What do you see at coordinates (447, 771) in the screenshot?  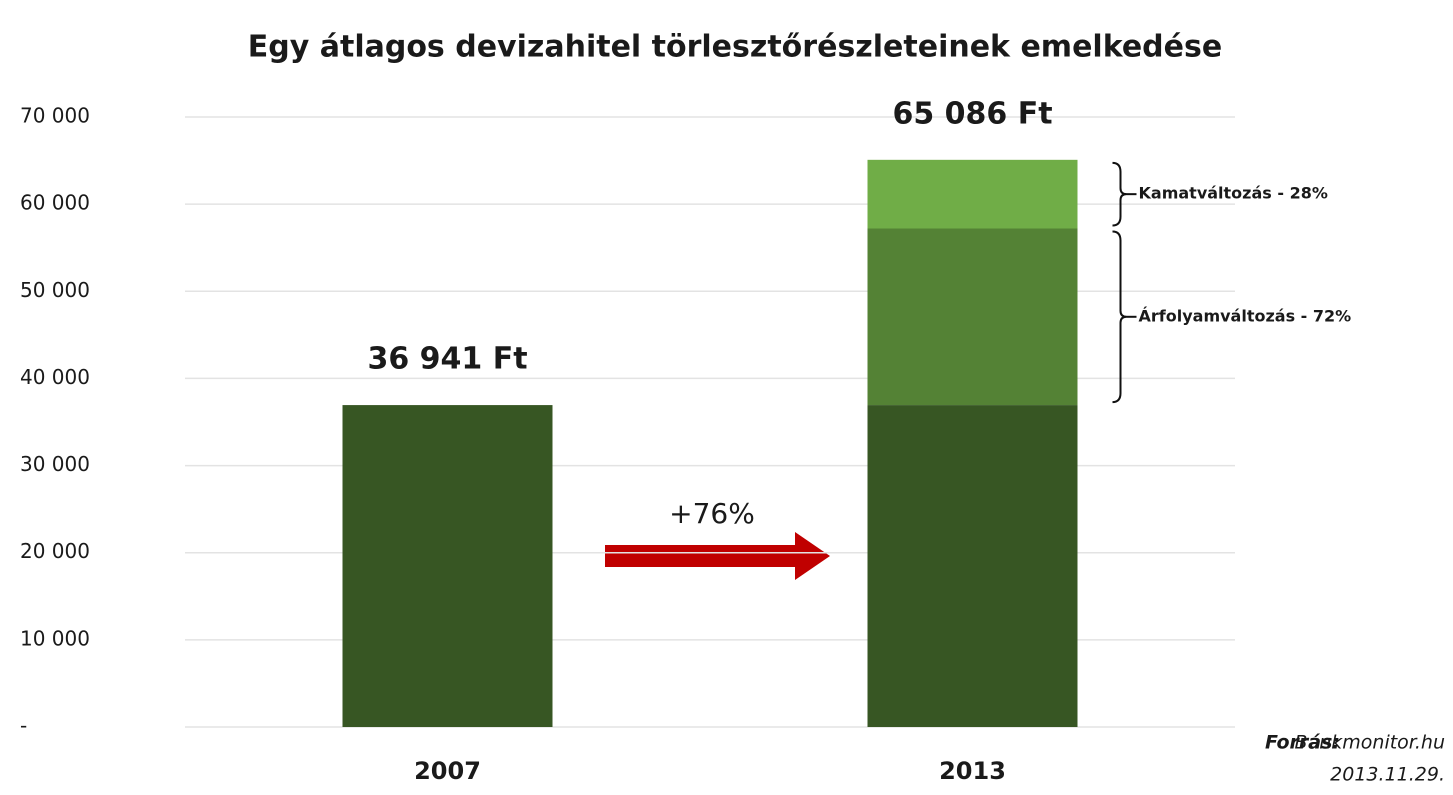 I see `x-tick-label: 2007` at bounding box center [447, 771].